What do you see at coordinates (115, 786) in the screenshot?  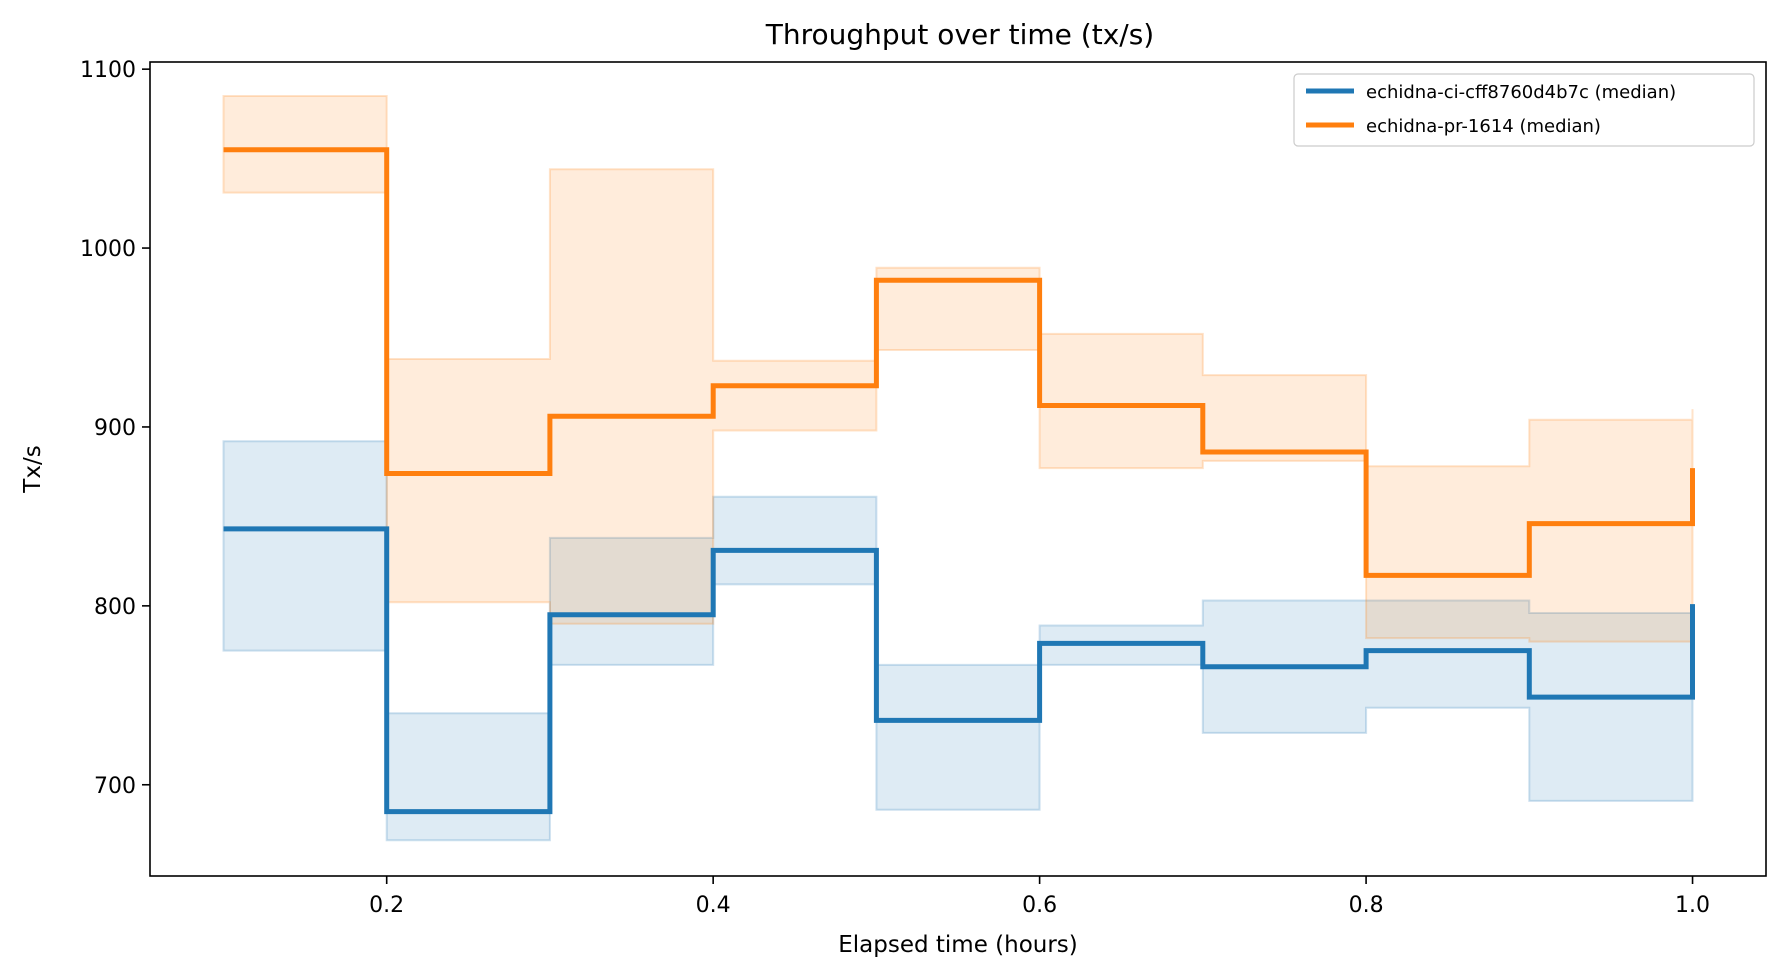 I see `y-tick-label: 700` at bounding box center [115, 786].